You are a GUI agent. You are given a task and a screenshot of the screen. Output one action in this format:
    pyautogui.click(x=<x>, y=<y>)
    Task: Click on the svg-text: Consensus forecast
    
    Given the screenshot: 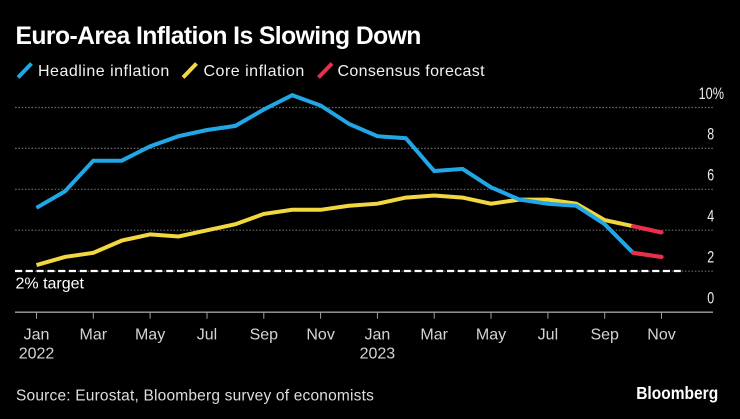 What is the action you would take?
    pyautogui.click(x=412, y=71)
    